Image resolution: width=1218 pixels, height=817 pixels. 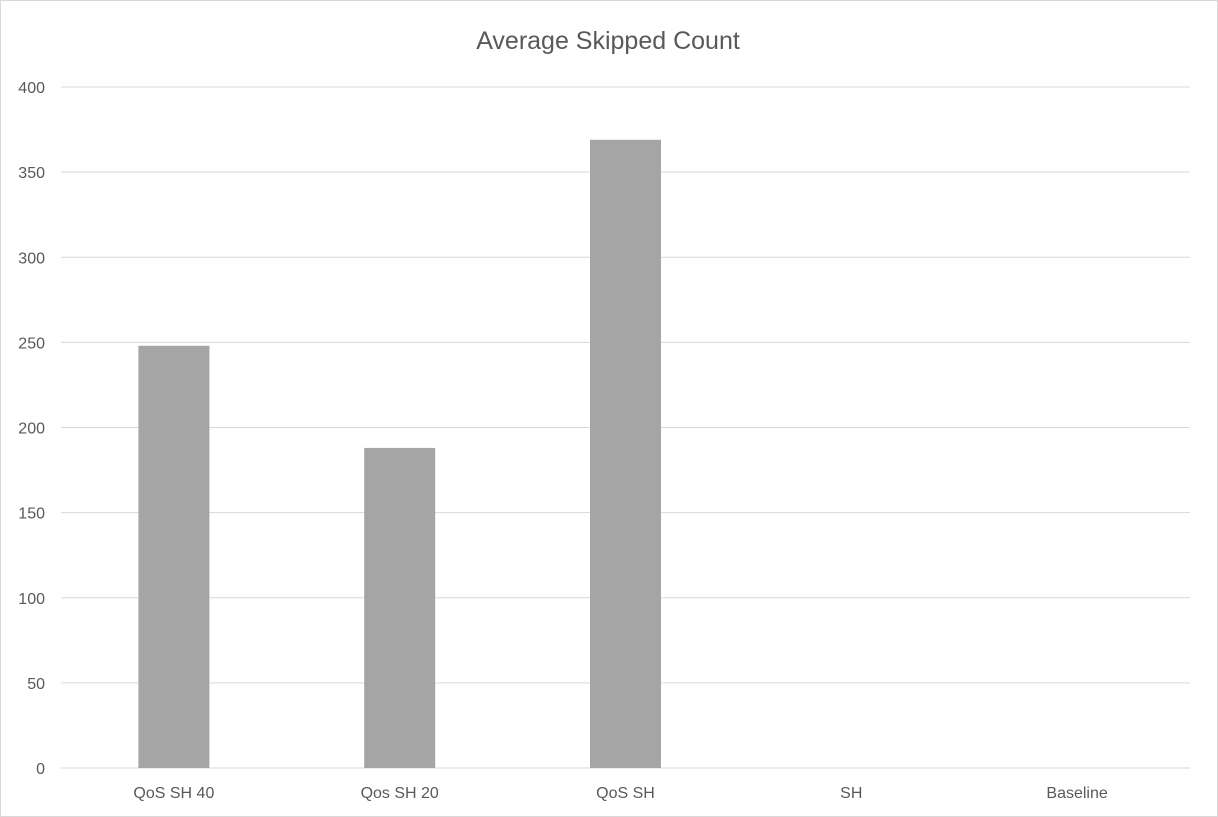 I want to click on y-tick-label: 250, so click(x=31, y=343).